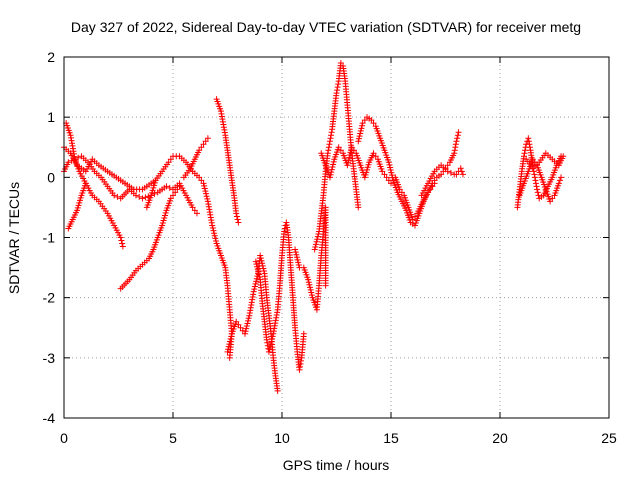 The width and height of the screenshot is (640, 480). What do you see at coordinates (51, 57) in the screenshot?
I see `y-tick-label: 2` at bounding box center [51, 57].